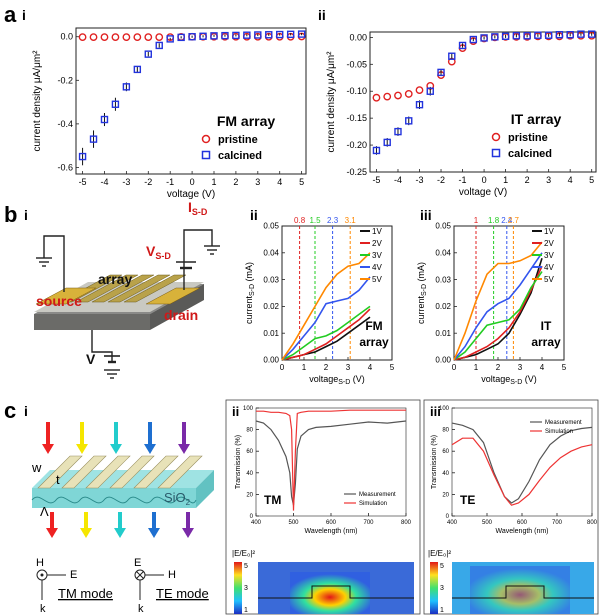 This screenshot has height=616, width=600. Describe the element at coordinates (507, 220) in the screenshot. I see `threshold-label: 2.4` at that location.